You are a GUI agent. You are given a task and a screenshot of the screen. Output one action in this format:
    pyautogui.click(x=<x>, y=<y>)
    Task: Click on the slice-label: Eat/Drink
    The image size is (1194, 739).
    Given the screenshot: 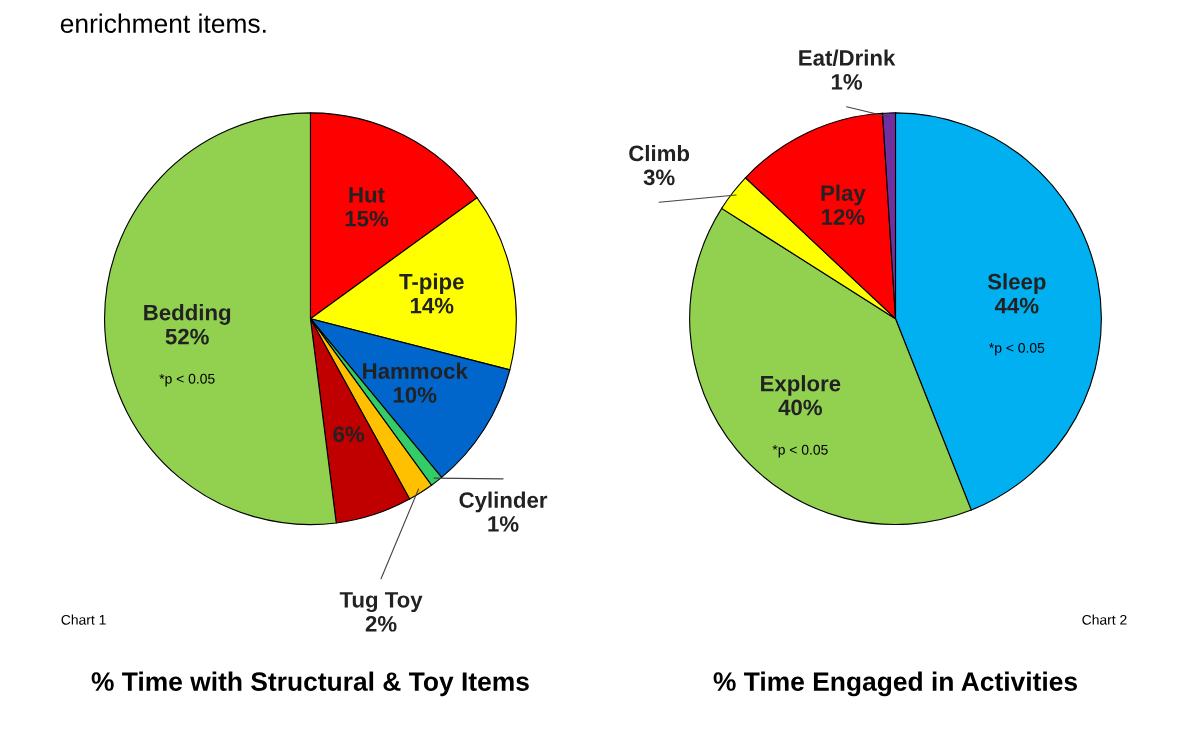 What is the action you would take?
    pyautogui.click(x=847, y=57)
    